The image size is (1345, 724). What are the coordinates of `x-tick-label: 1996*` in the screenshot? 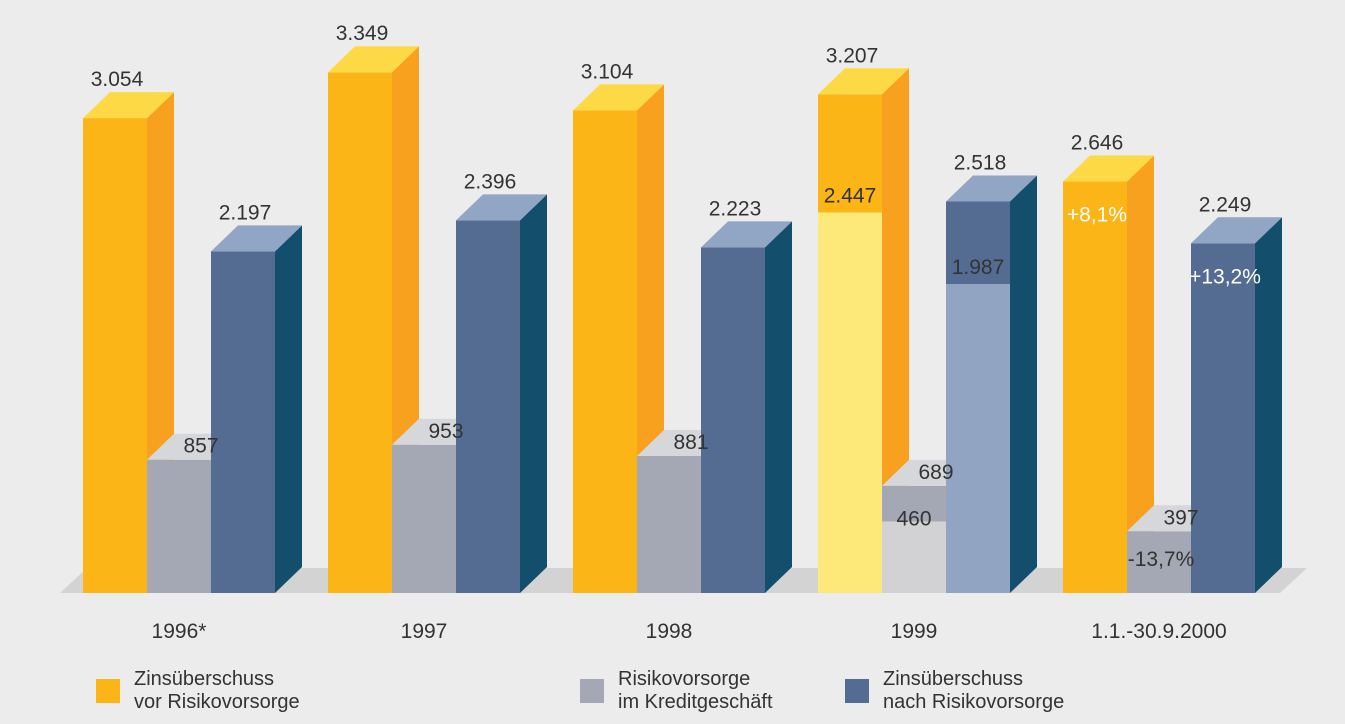 It's located at (179, 631).